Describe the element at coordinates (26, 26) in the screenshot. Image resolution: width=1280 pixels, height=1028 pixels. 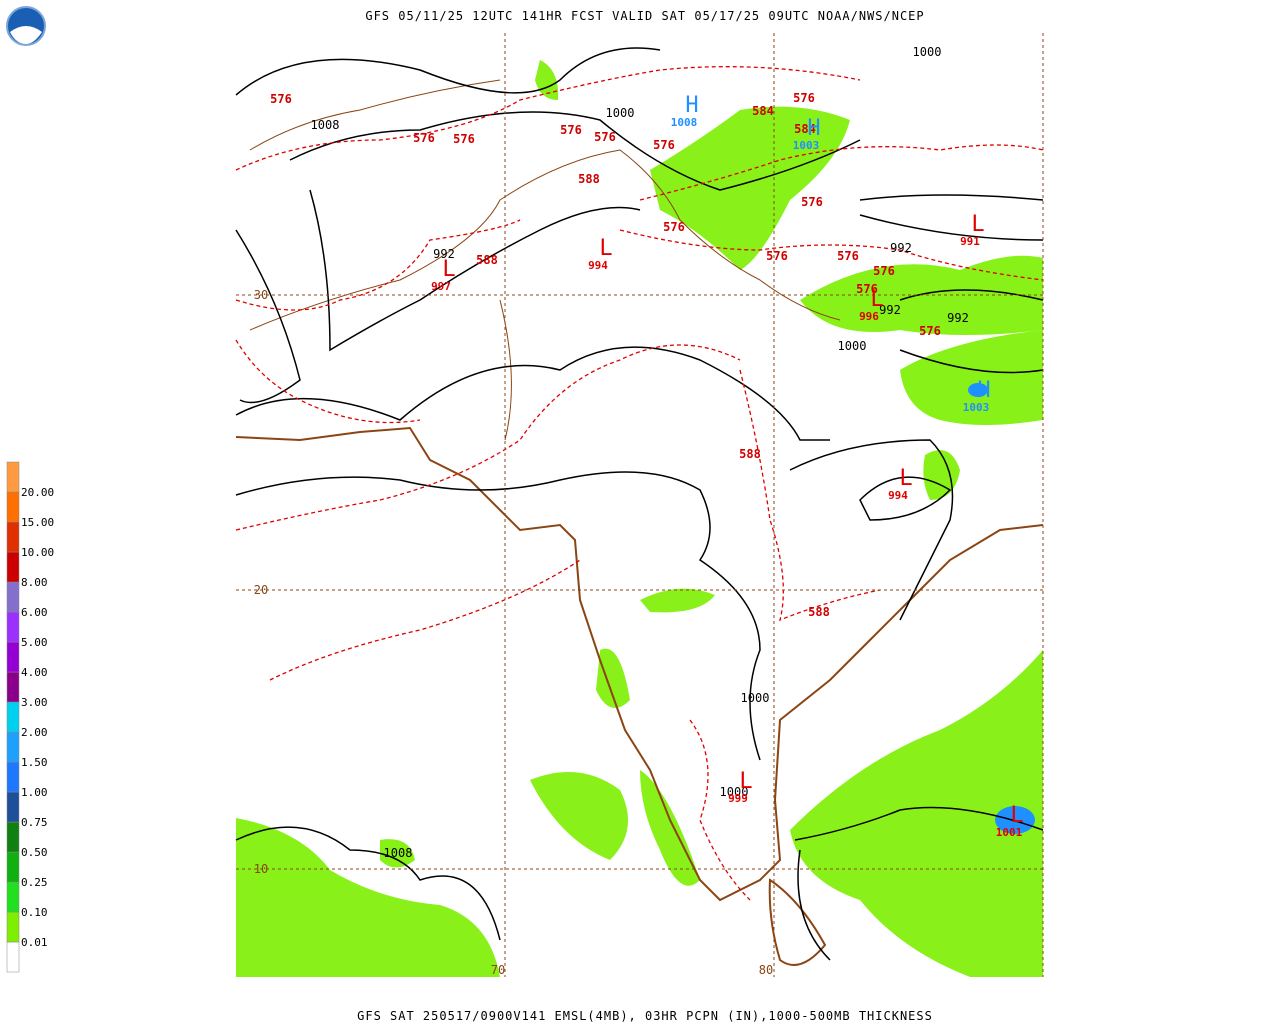
I see `noaa-logo` at that location.